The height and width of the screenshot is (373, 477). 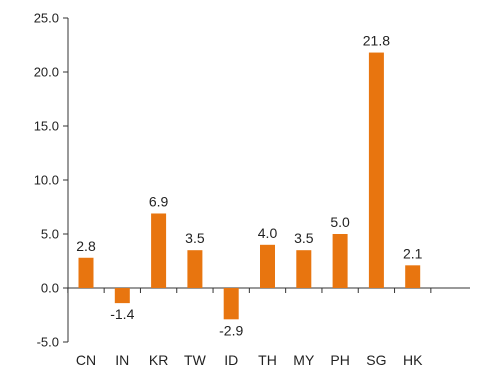 I want to click on category-label-in: IN, so click(x=122, y=360).